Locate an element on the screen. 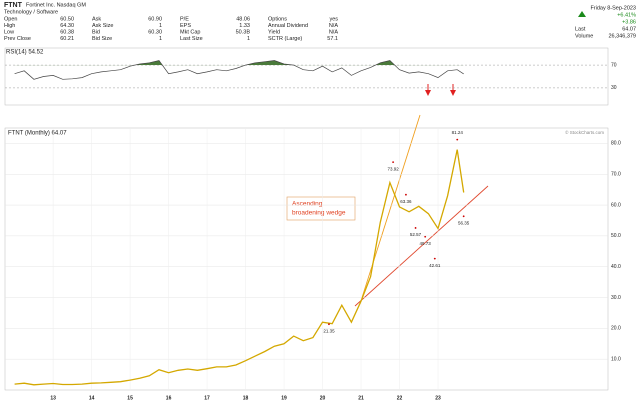 The width and height of the screenshot is (640, 411). field-value: 64.30 is located at coordinates (67, 26).